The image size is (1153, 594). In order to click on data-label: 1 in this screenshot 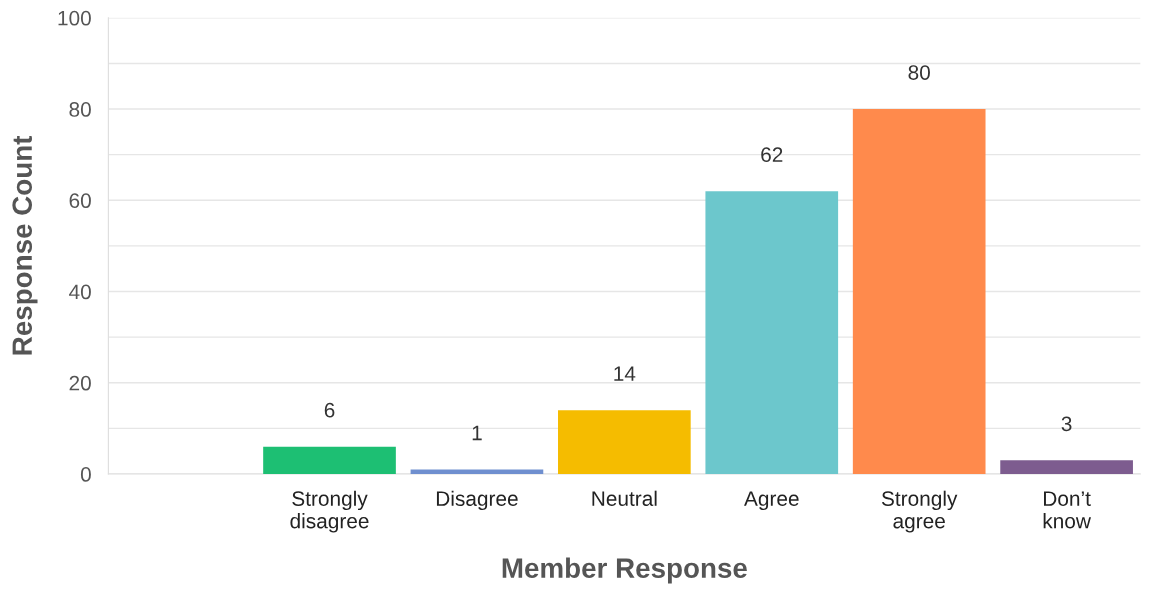, I will do `click(477, 433)`.